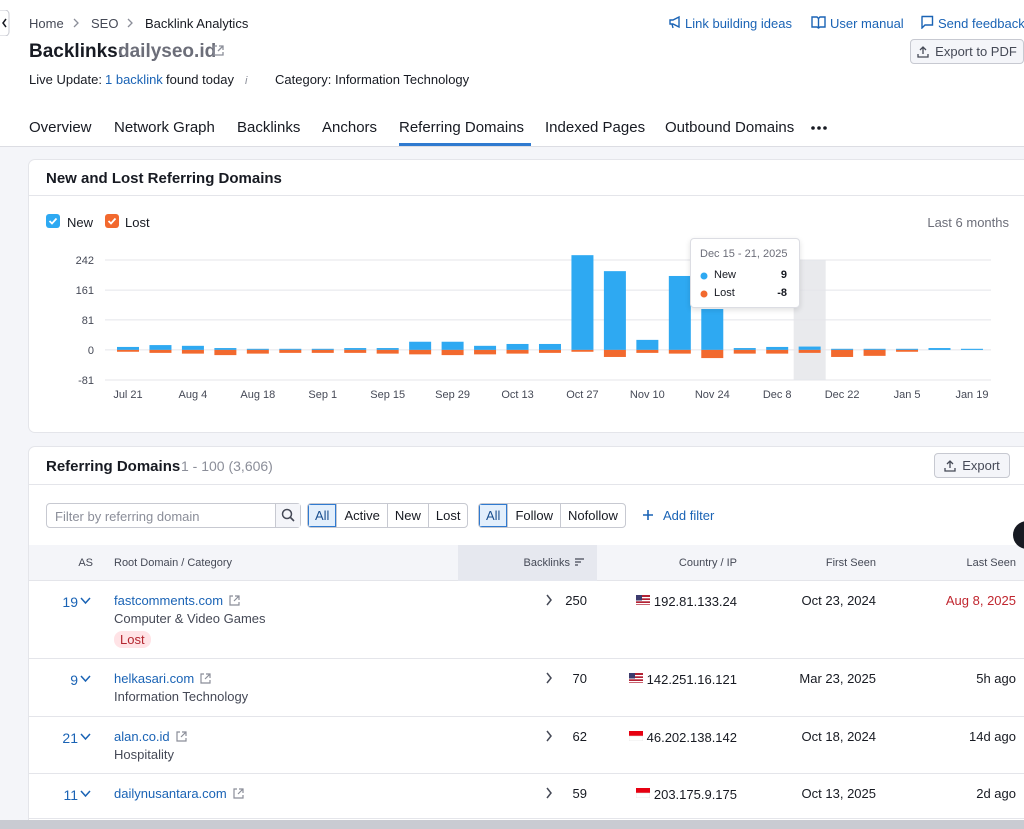 The width and height of the screenshot is (1024, 829). I want to click on domain-link: helkasari.com, so click(154, 678).